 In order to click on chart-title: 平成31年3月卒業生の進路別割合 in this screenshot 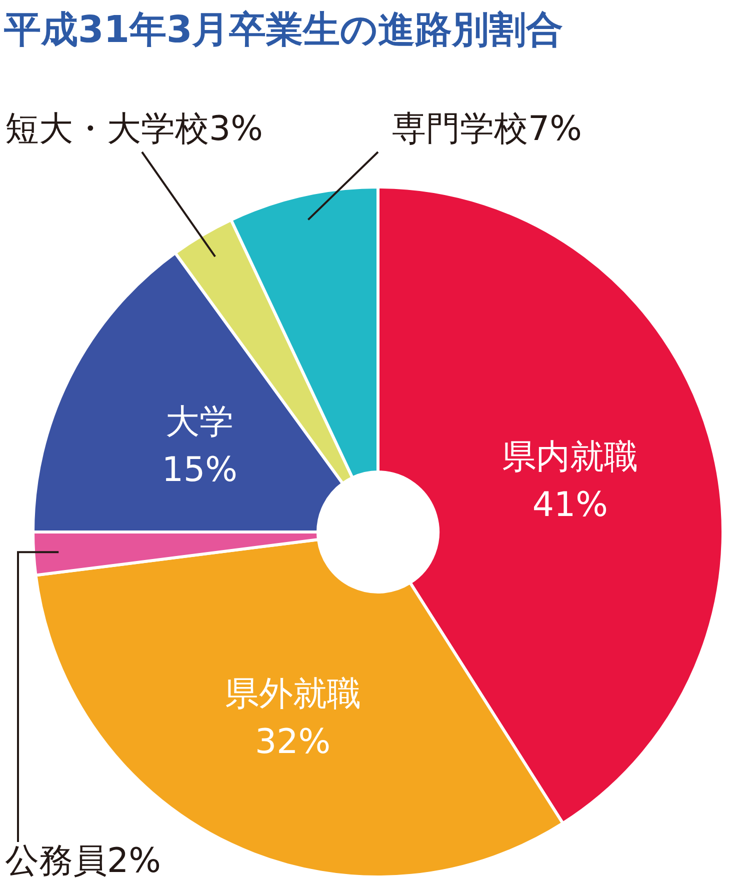, I will do `click(284, 29)`.